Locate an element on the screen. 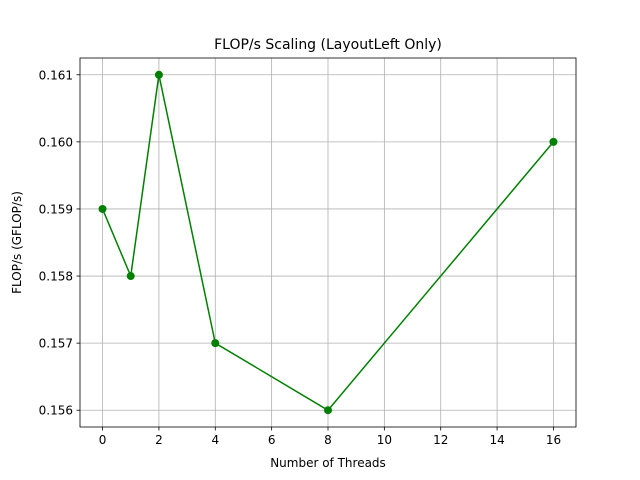 The image size is (640, 480). x-tick-label: 14 is located at coordinates (496, 440).